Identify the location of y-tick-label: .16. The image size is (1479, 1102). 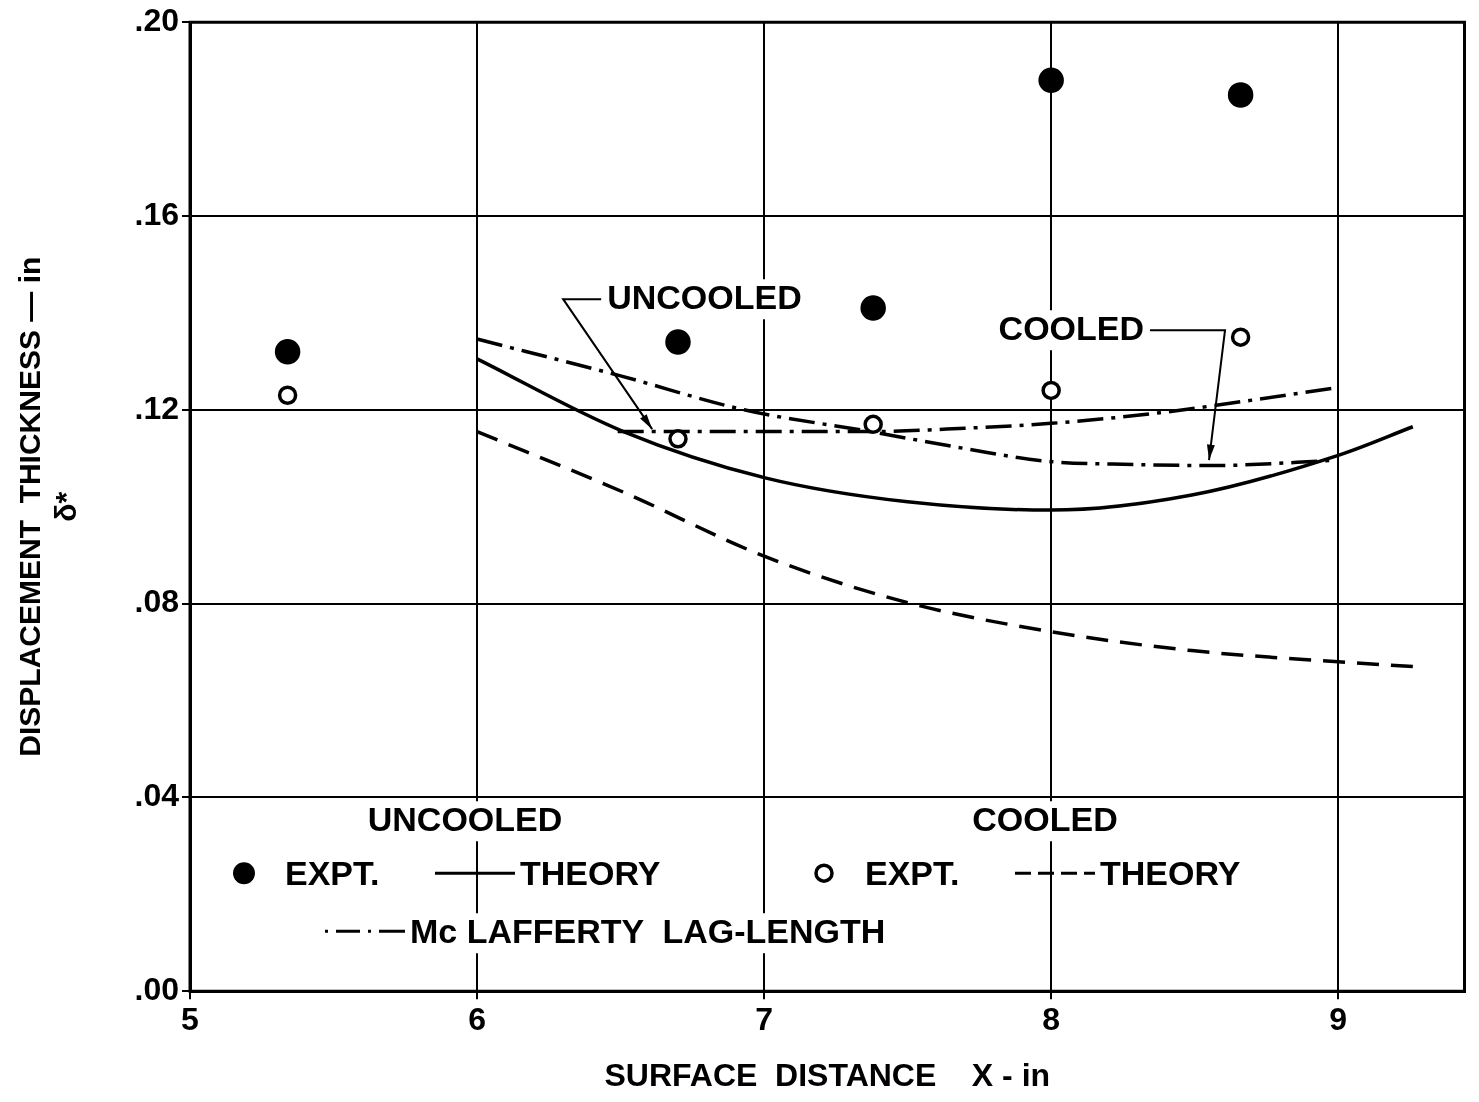
(156, 213).